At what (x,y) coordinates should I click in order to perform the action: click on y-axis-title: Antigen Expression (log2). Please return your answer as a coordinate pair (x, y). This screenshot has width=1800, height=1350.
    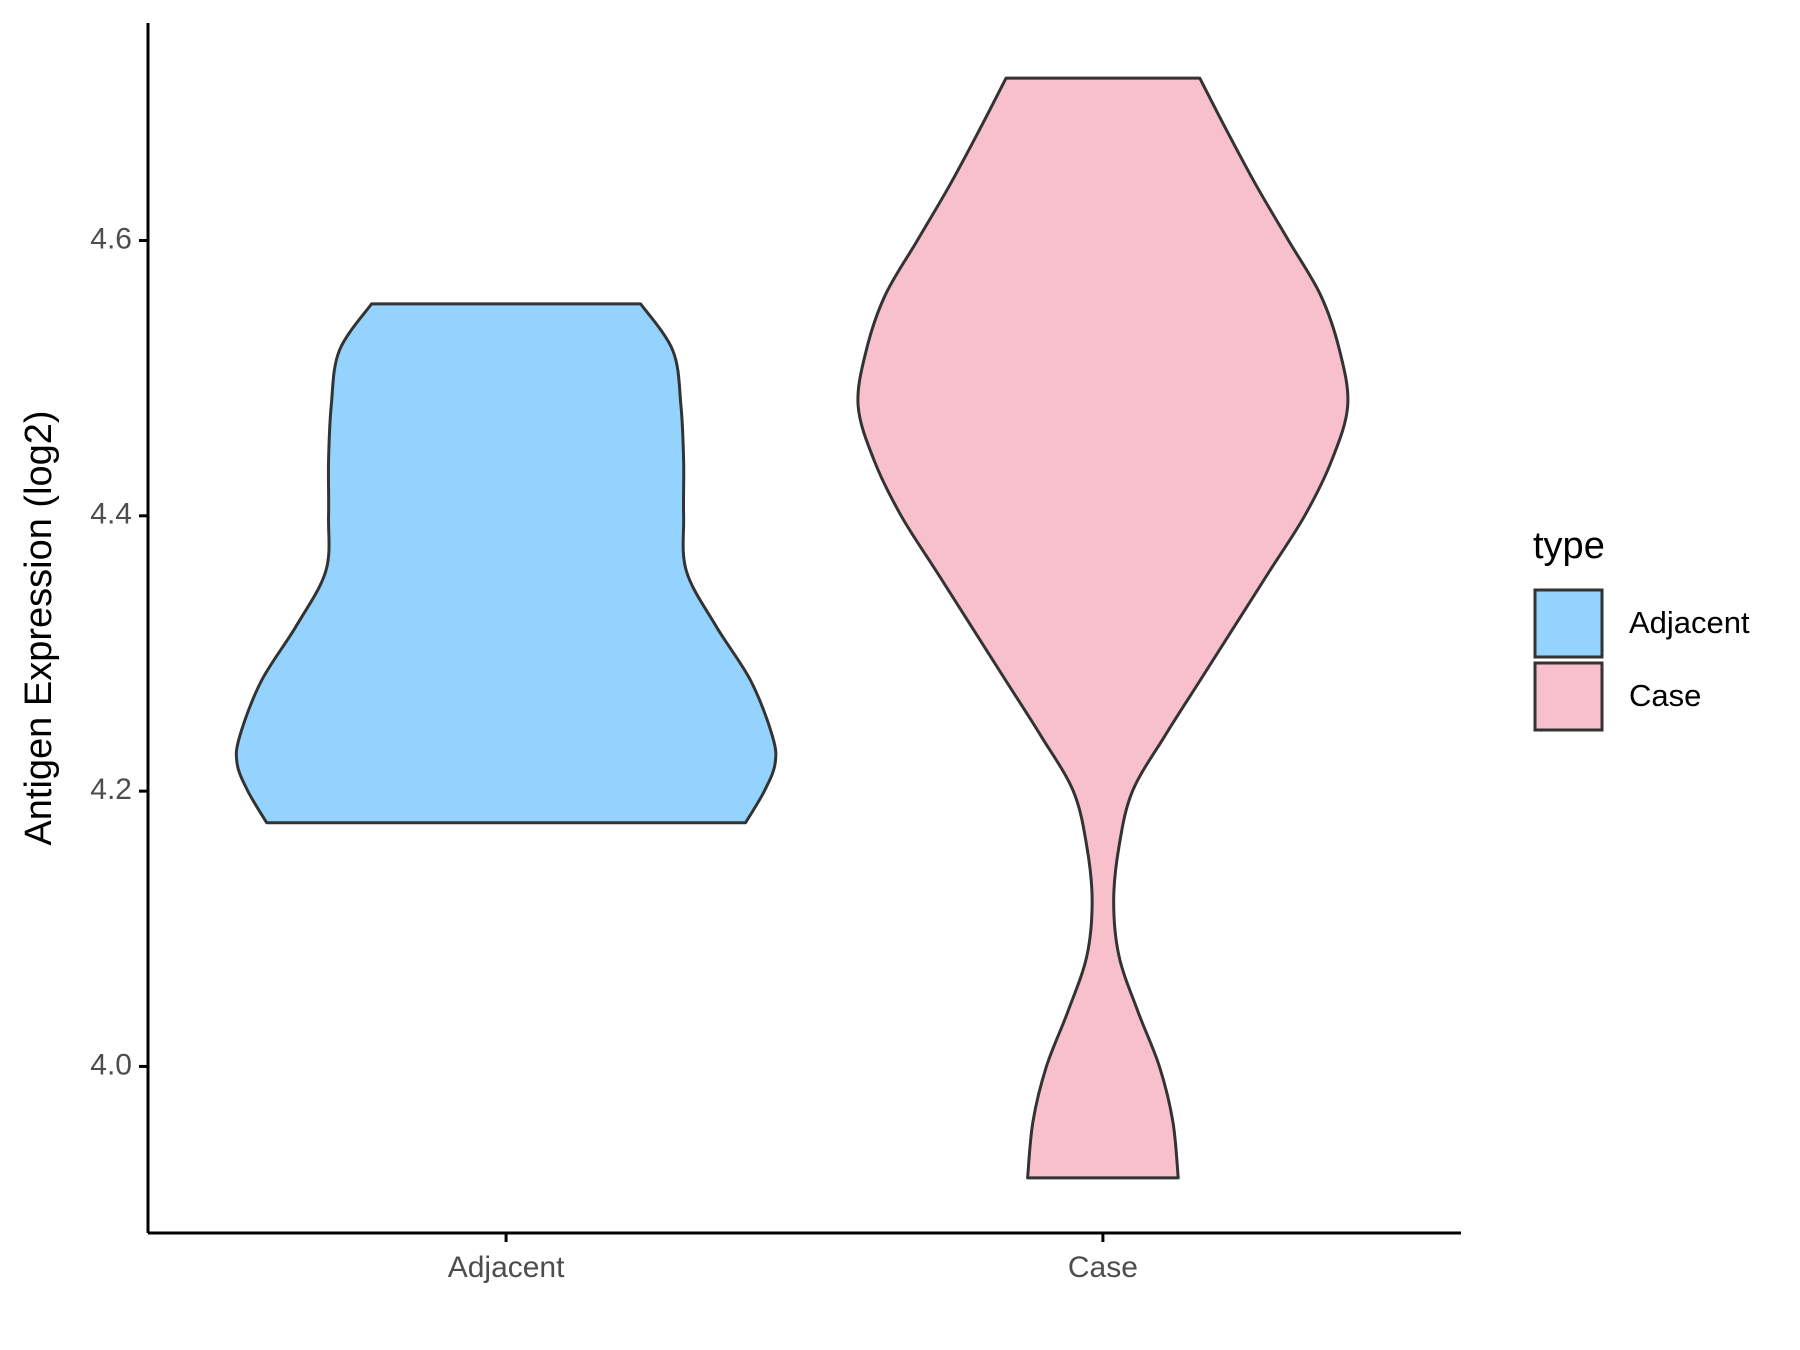
    Looking at the image, I should click on (39, 627).